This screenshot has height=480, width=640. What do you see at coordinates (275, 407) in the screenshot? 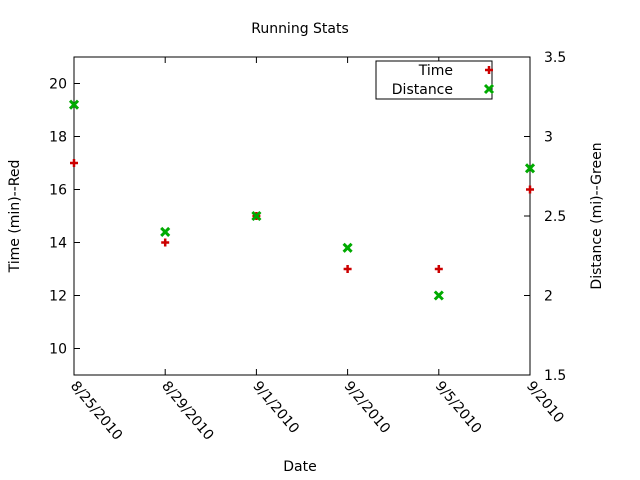
I see `x-tick-label: 9/1/2010` at bounding box center [275, 407].